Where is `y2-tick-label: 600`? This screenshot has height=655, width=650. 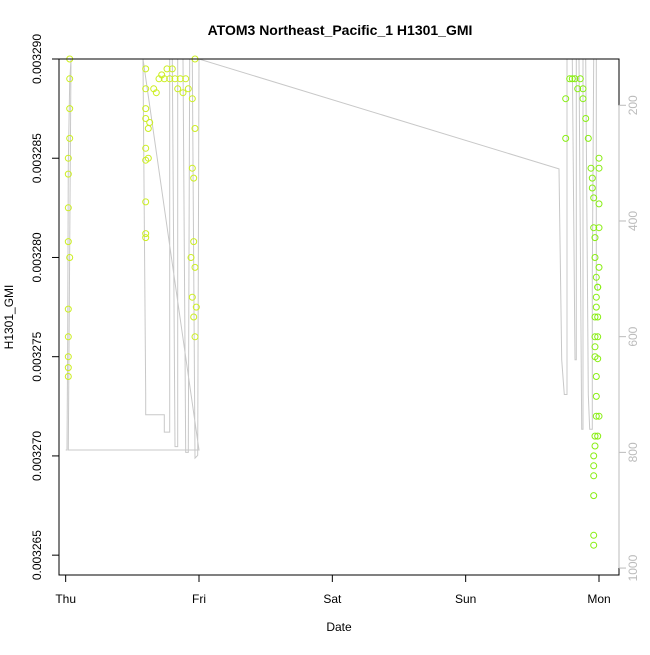
y2-tick-label: 600 is located at coordinates (633, 336).